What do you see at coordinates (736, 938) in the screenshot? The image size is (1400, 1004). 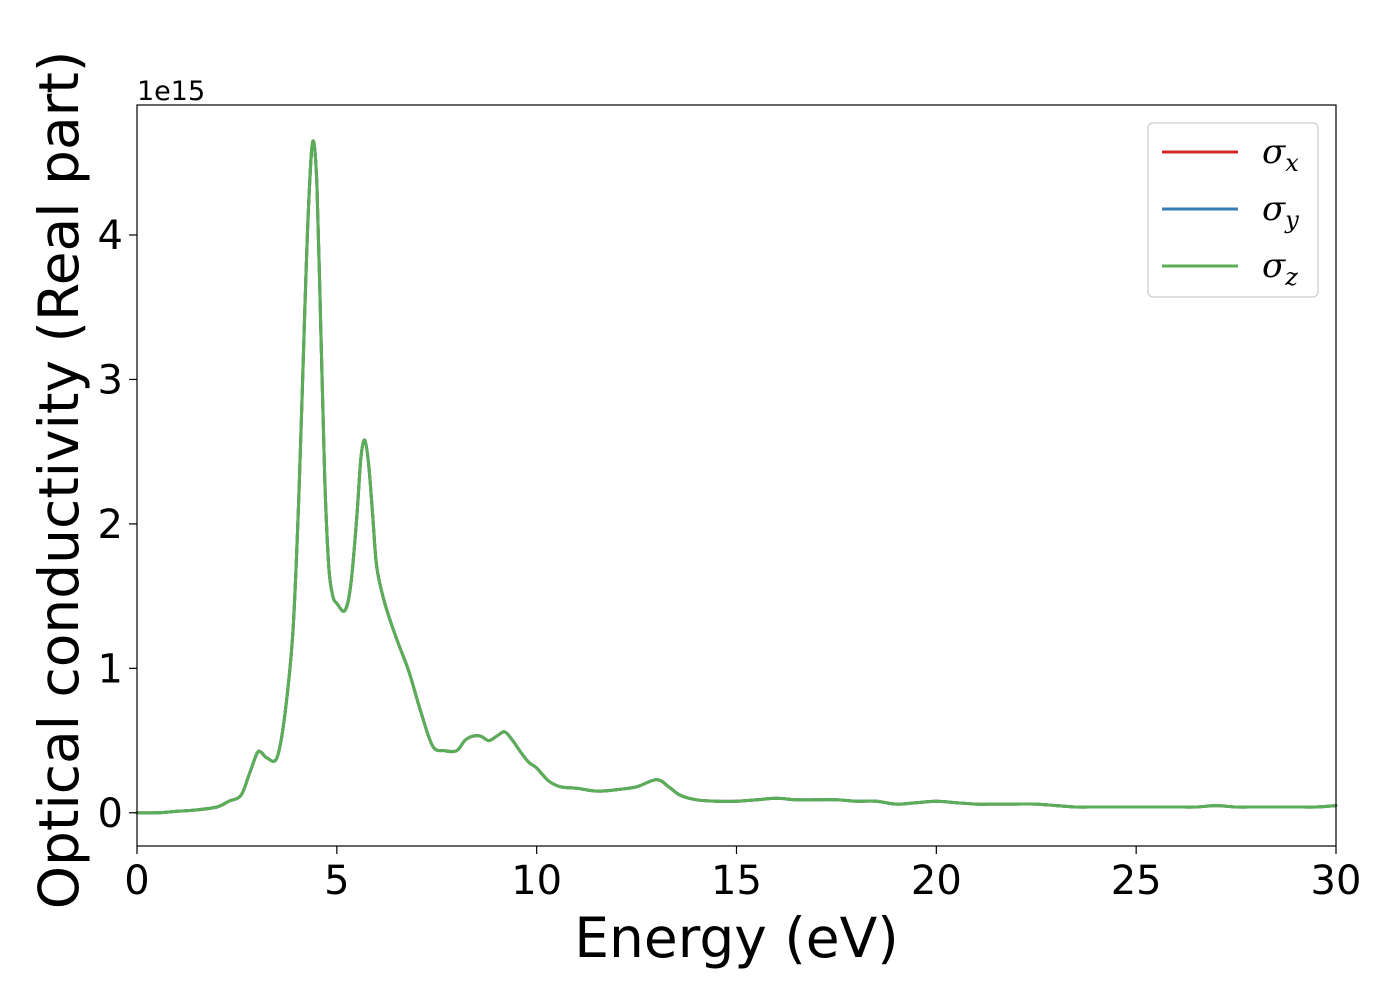 I see `x-axis-title: Energy (eV)` at bounding box center [736, 938].